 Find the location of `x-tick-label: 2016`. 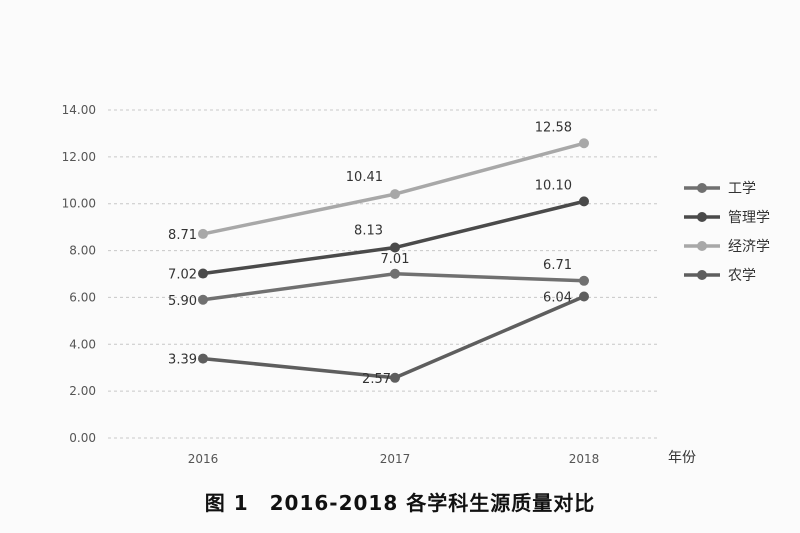

x-tick-label: 2016 is located at coordinates (203, 459).